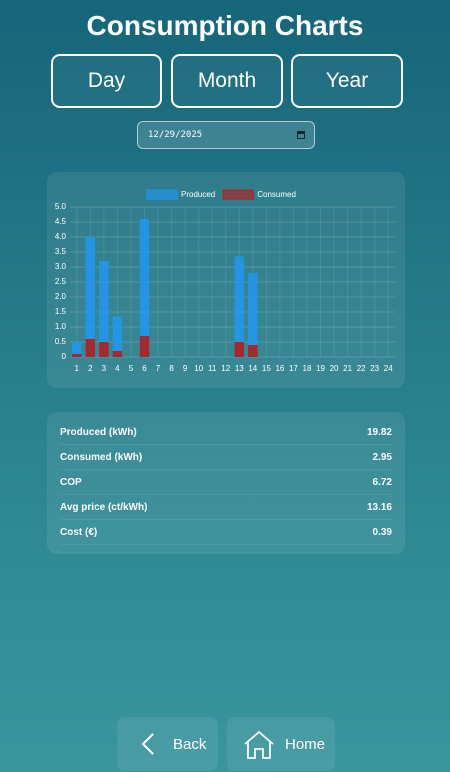 This screenshot has height=772, width=450. Describe the element at coordinates (77, 368) in the screenshot. I see `x-tick-label: 1` at that location.